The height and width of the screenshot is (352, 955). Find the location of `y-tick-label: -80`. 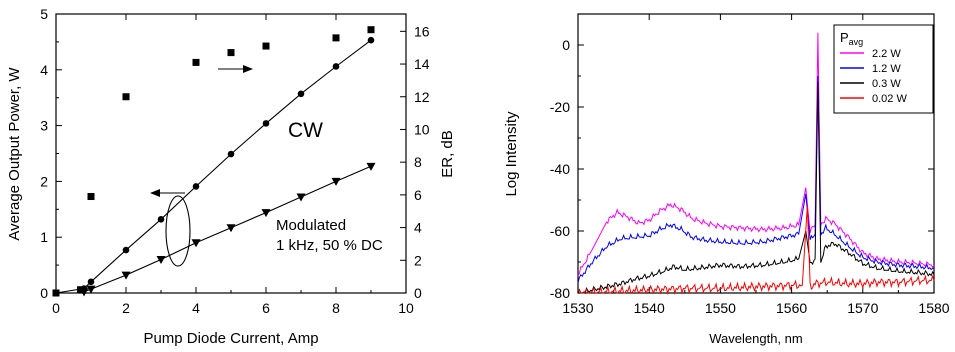

y-tick-label: -80 is located at coordinates (560, 293).